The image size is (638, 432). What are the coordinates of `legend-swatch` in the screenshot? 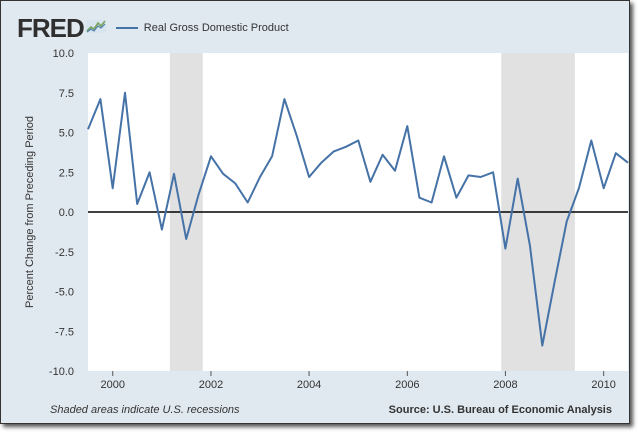 It's located at (126, 28).